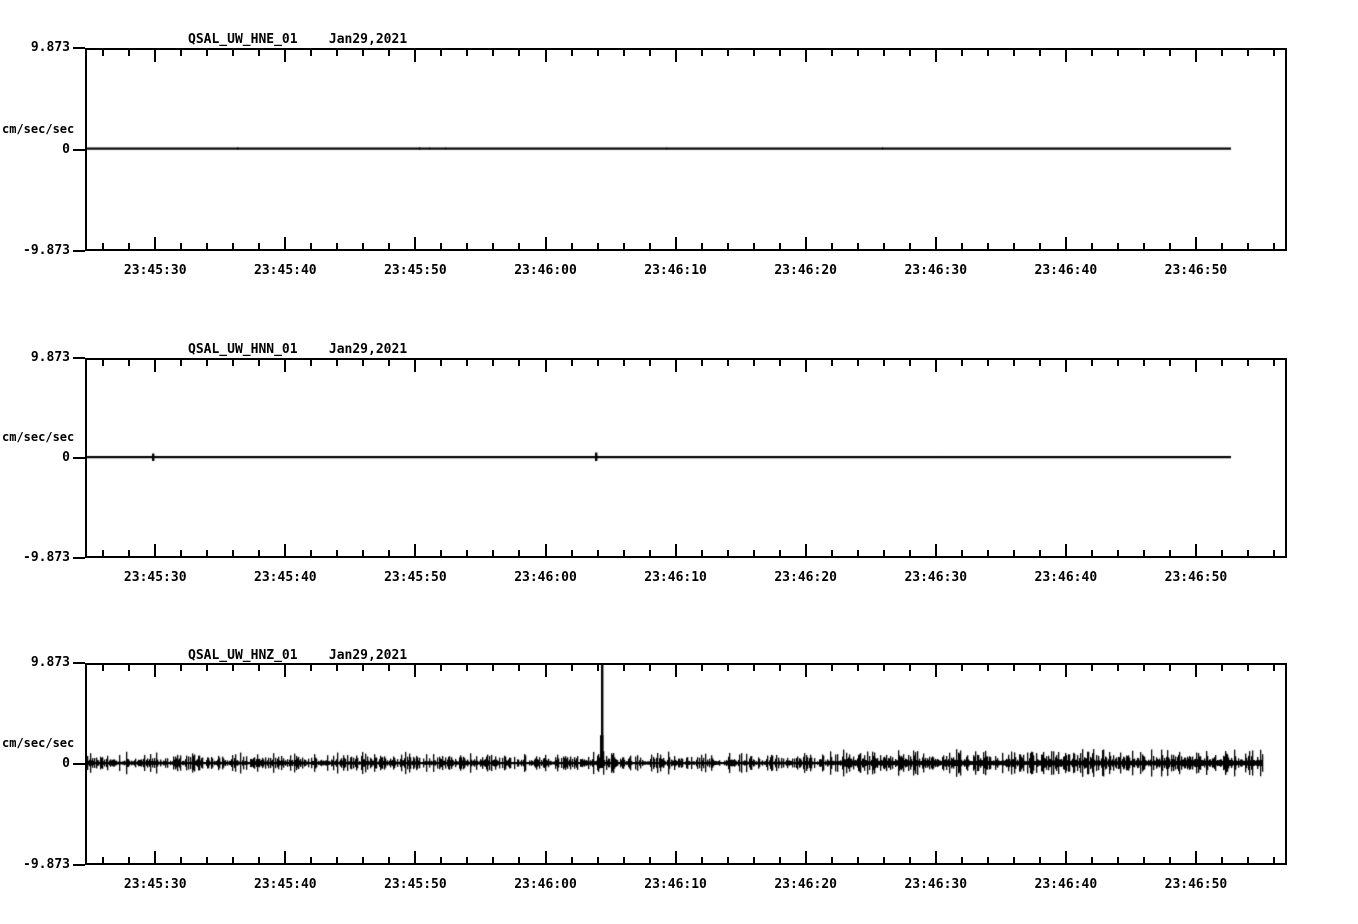 The width and height of the screenshot is (1358, 924). What do you see at coordinates (298, 349) in the screenshot?
I see `panel-title: QSAL_UW_HNN_01 Jan29,2021` at bounding box center [298, 349].